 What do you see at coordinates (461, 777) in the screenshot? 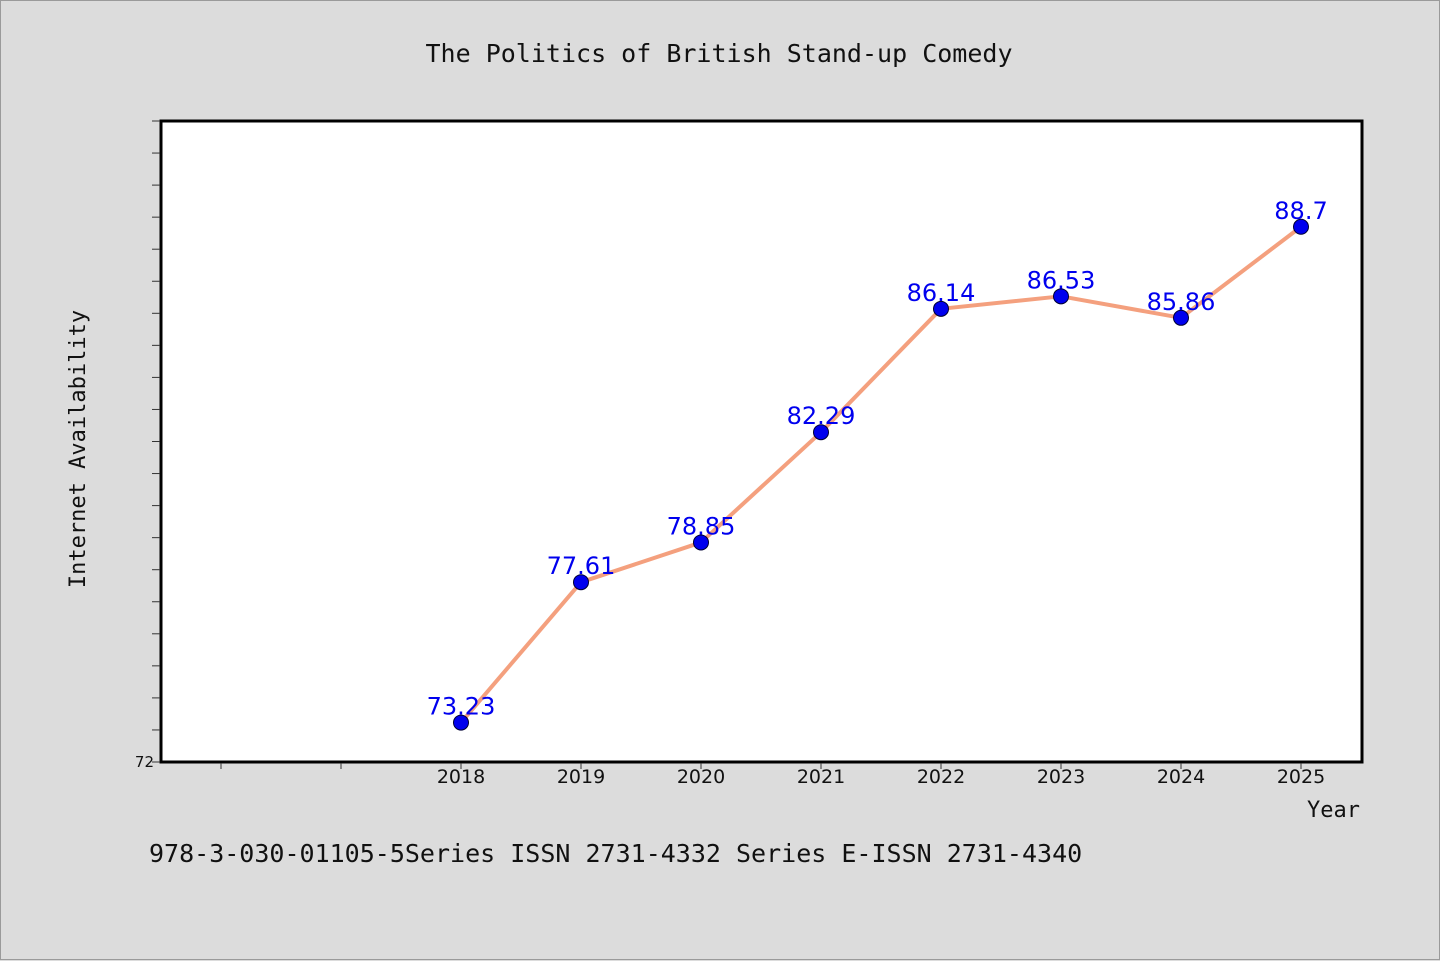
I see `x-tick-label: 2018` at bounding box center [461, 777].